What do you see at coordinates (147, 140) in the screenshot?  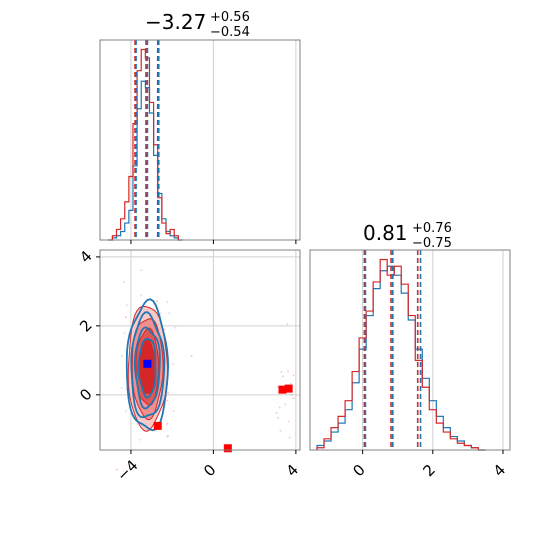 I see `quantile-lines-marginal-x` at bounding box center [147, 140].